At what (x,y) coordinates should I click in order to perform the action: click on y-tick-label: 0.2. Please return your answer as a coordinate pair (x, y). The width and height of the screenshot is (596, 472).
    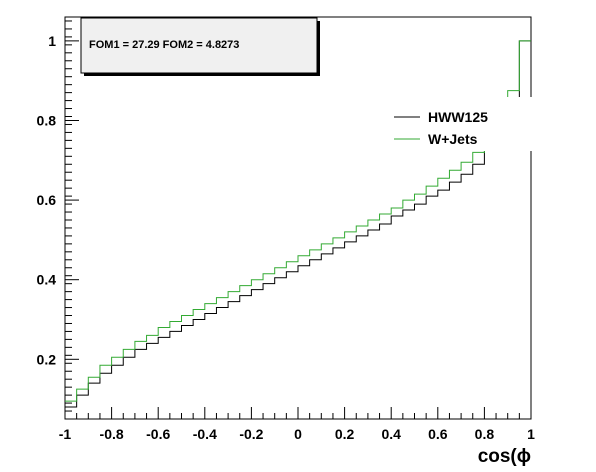
    Looking at the image, I should click on (47, 359).